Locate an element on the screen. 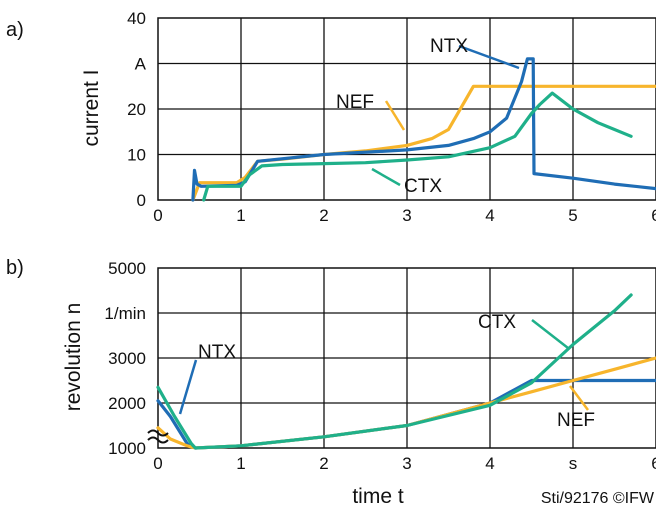  panel-a-x-tick-5: 5 is located at coordinates (572, 215).